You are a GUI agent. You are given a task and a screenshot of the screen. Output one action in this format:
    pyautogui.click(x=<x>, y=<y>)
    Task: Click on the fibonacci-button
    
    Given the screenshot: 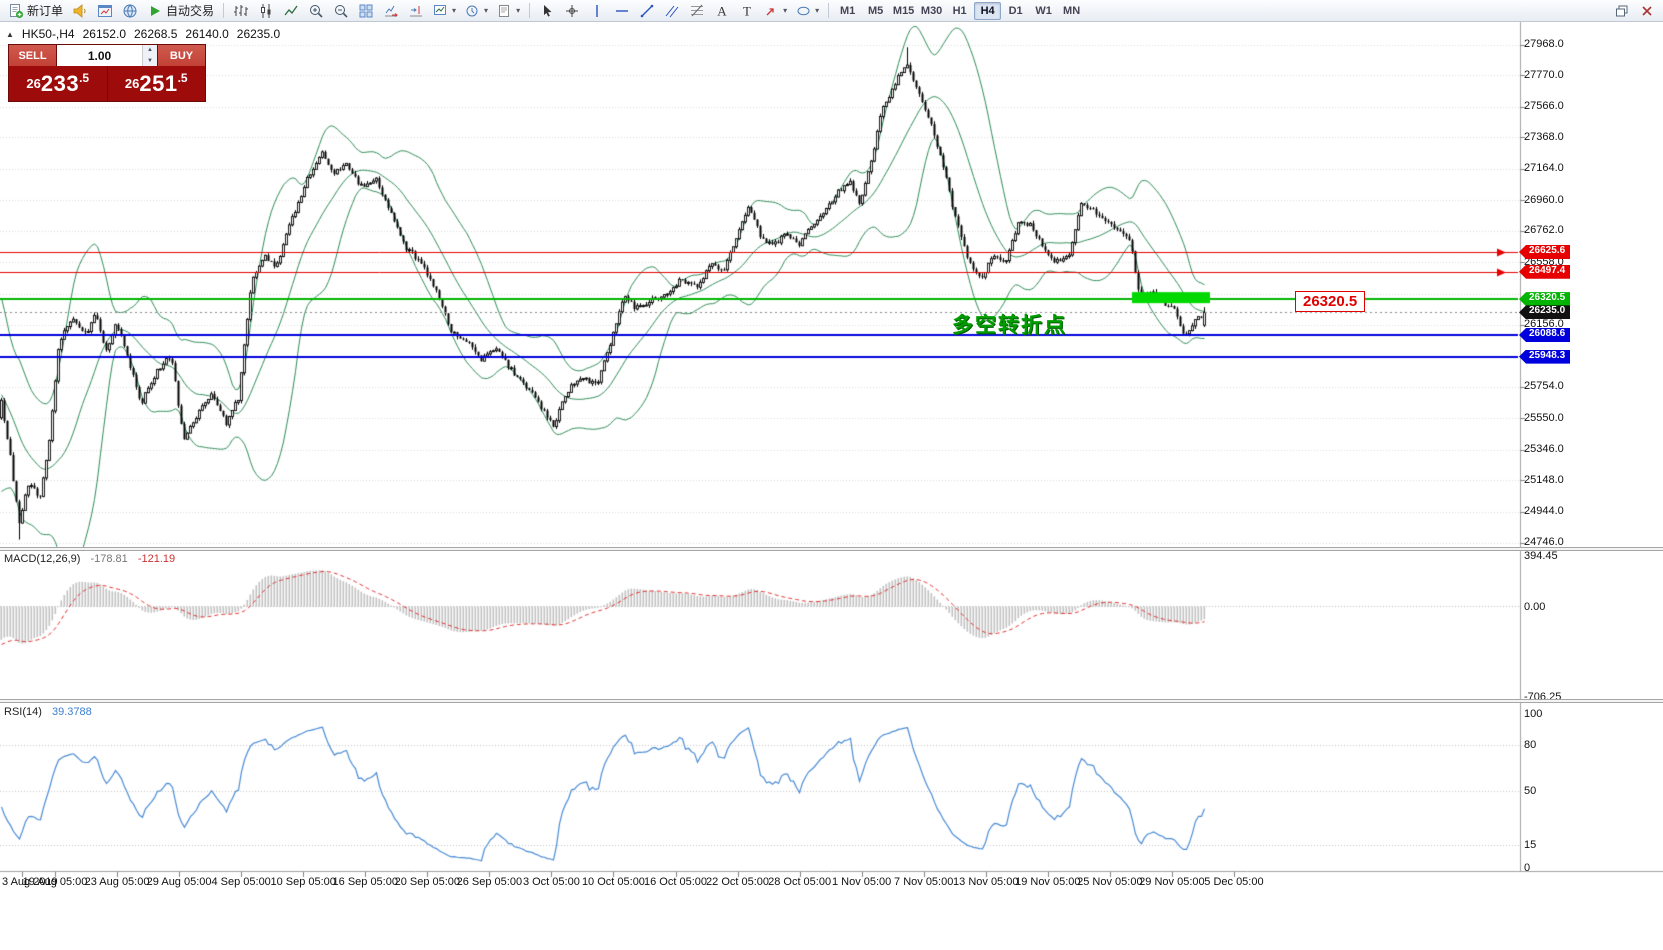 What is the action you would take?
    pyautogui.click(x=697, y=10)
    